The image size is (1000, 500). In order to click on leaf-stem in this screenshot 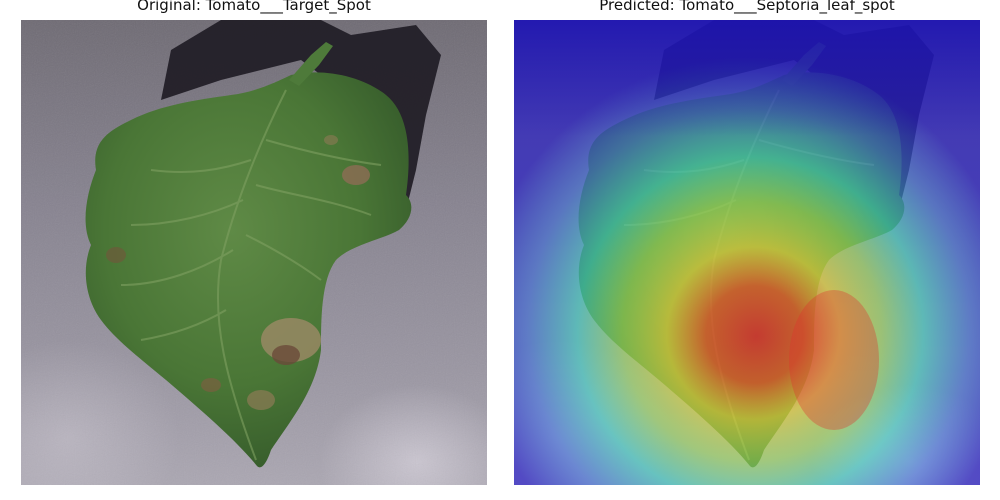, I will do `click(311, 64)`.